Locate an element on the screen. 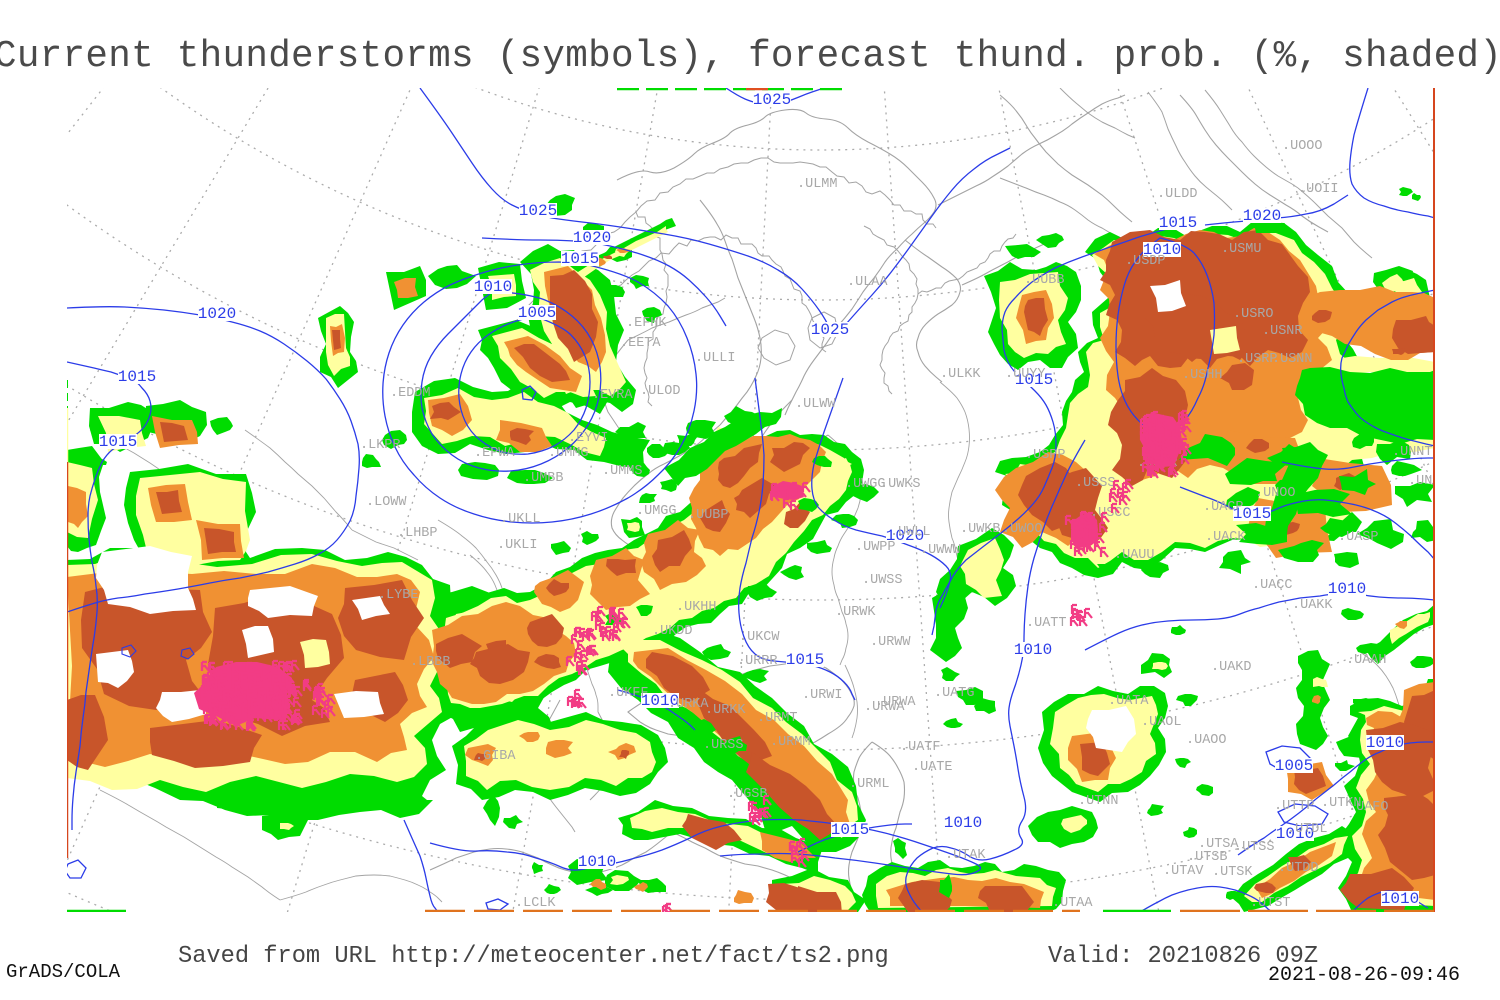  svg-text: .UTAA is located at coordinates (1072, 903).